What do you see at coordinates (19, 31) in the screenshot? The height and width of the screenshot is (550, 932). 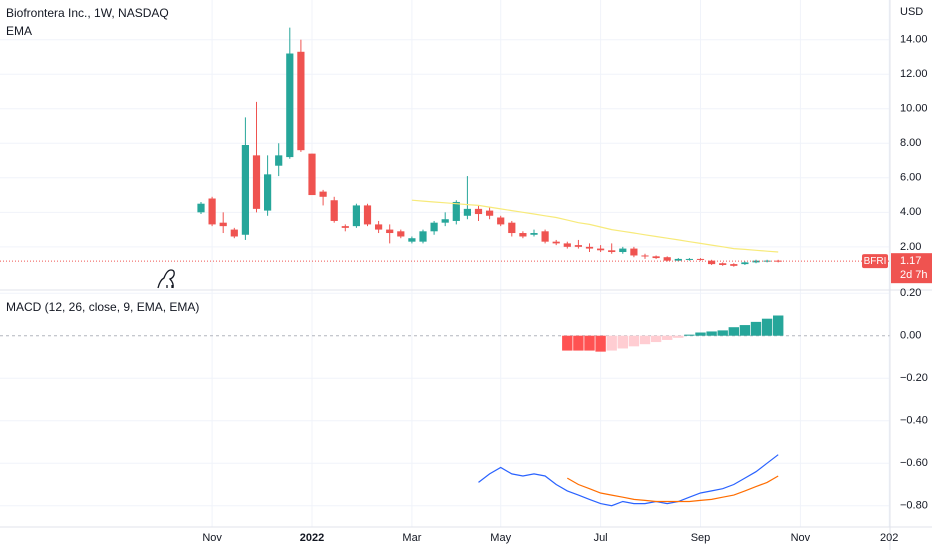 I see `legend-entry: EMA` at bounding box center [19, 31].